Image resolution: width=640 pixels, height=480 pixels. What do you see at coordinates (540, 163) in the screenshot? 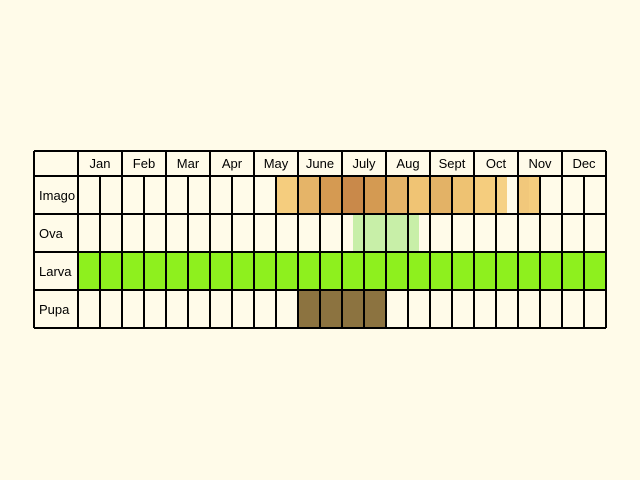
I see `month-label-nov: Nov` at bounding box center [540, 163].